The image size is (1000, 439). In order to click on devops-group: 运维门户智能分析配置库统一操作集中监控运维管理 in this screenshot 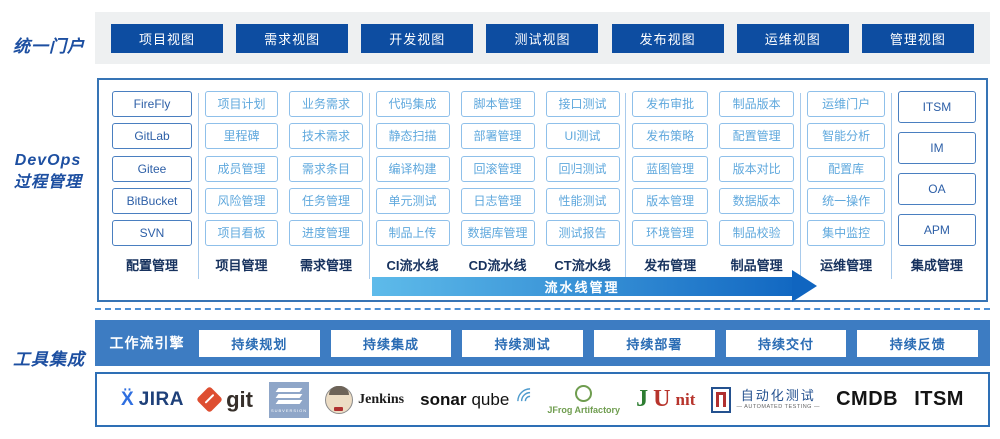, I will do `click(846, 182)`.